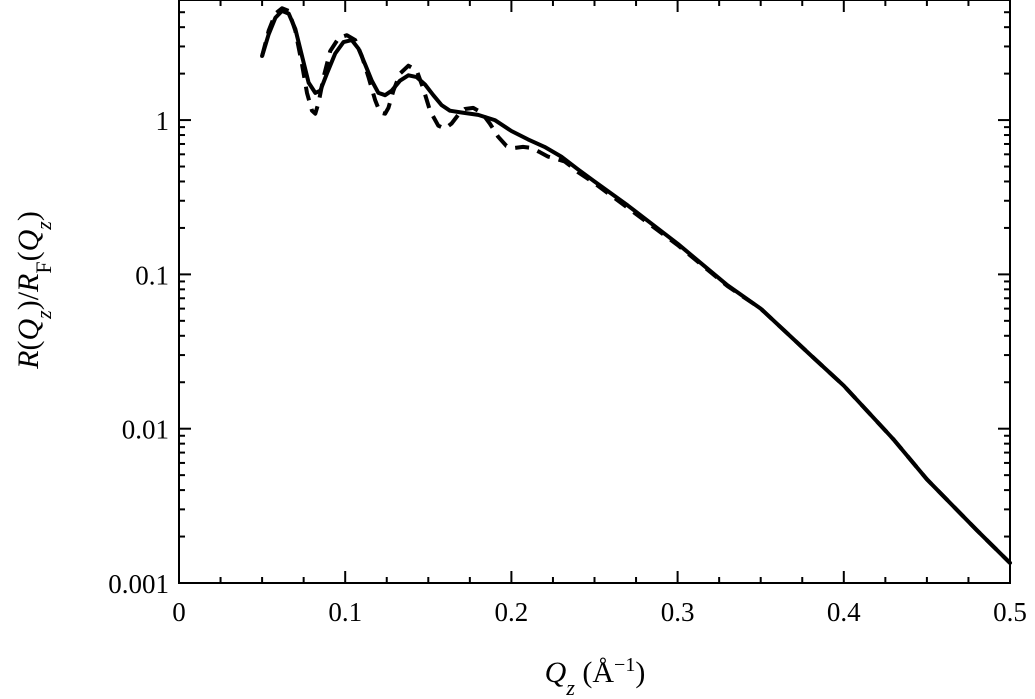 The width and height of the screenshot is (1035, 699). I want to click on x-axis-title: Qz (Å−1), so click(595, 676).